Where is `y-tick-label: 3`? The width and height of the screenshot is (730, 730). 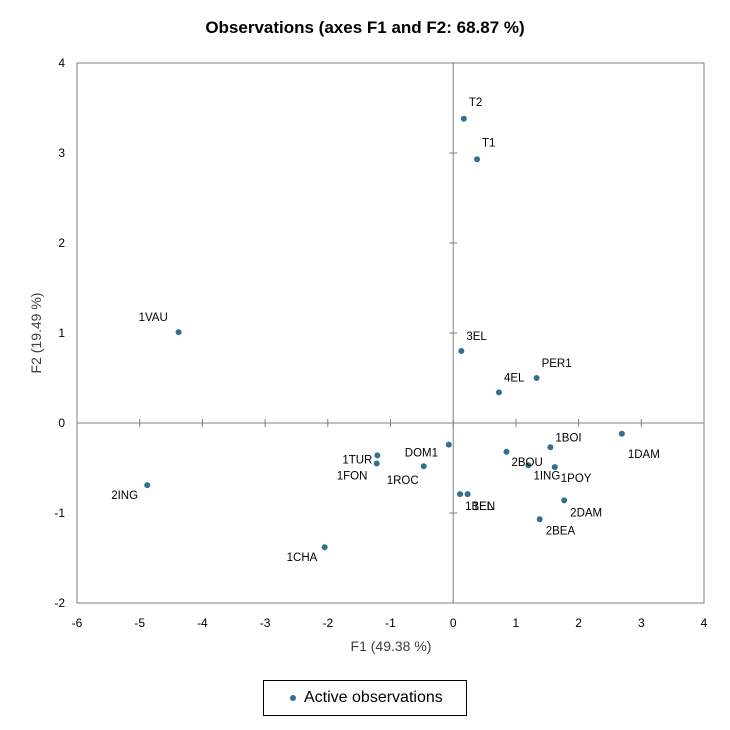
y-tick-label: 3 is located at coordinates (61, 153).